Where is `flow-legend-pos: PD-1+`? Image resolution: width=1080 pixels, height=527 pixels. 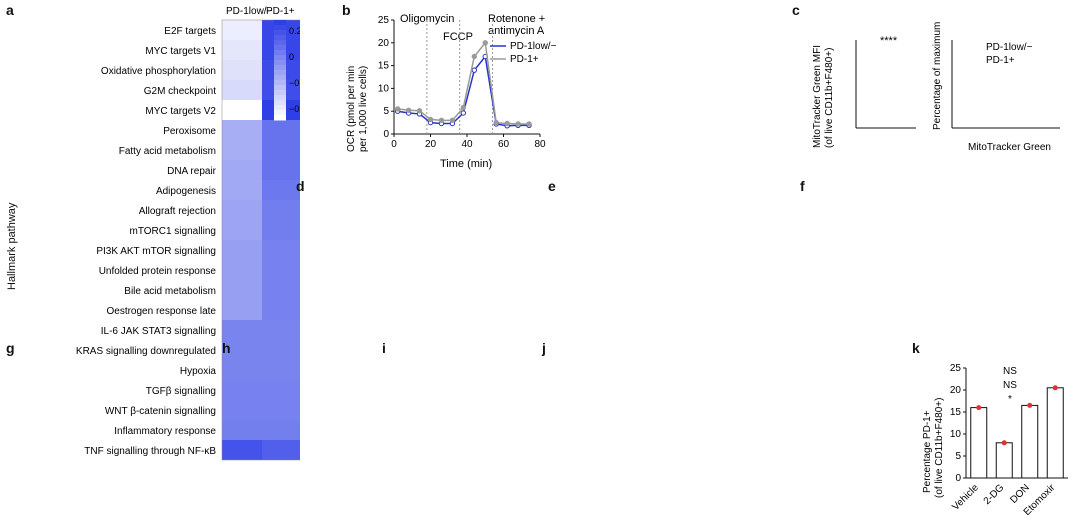 flow-legend-pos: PD-1+ is located at coordinates (1000, 60).